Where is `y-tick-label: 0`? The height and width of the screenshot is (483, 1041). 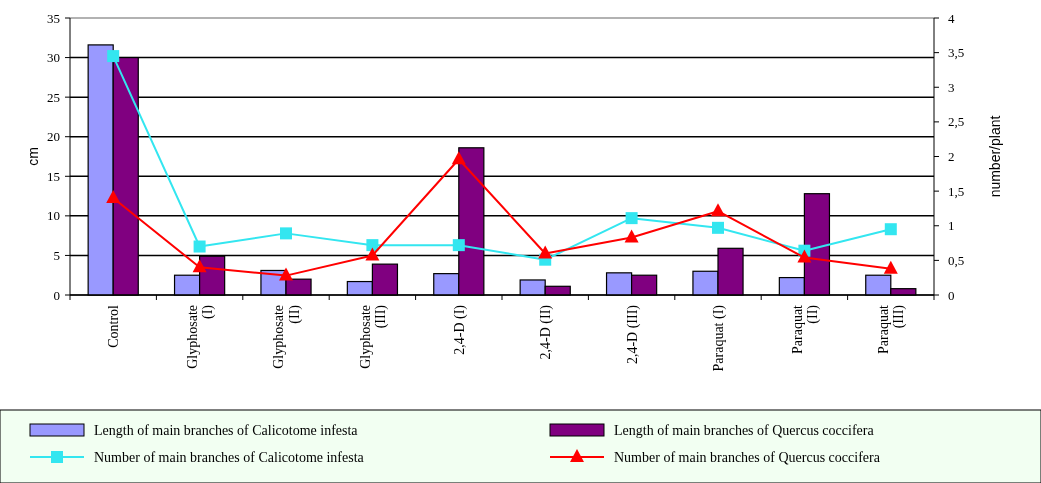 y-tick-label: 0 is located at coordinates (56, 295).